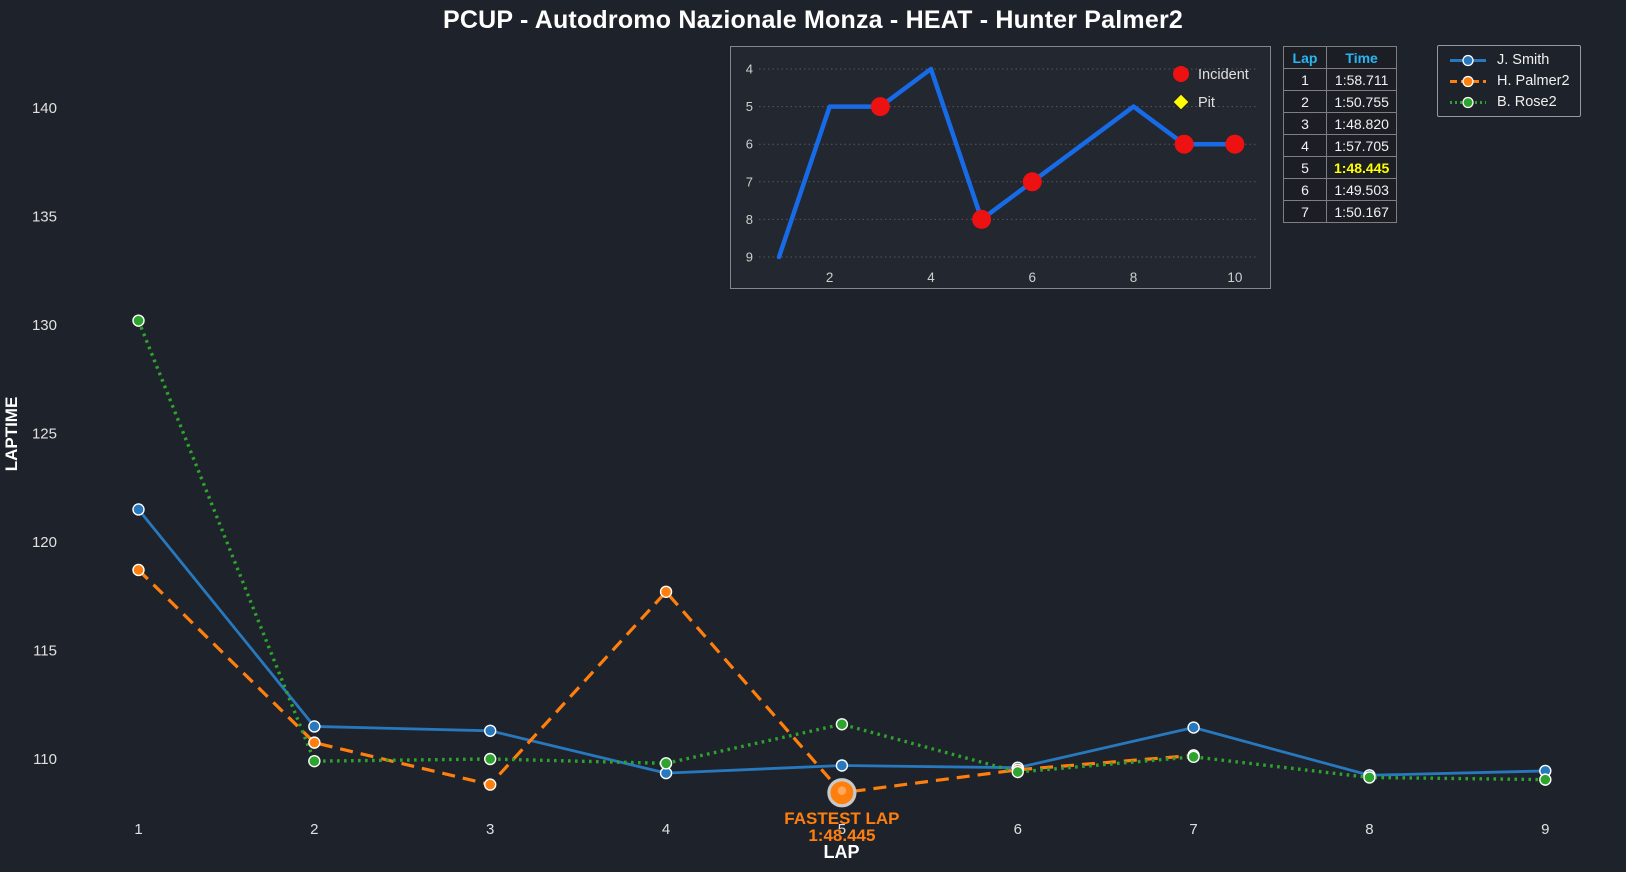 The image size is (1626, 872). What do you see at coordinates (11, 434) in the screenshot?
I see `y-axis-label: LAPTIME` at bounding box center [11, 434].